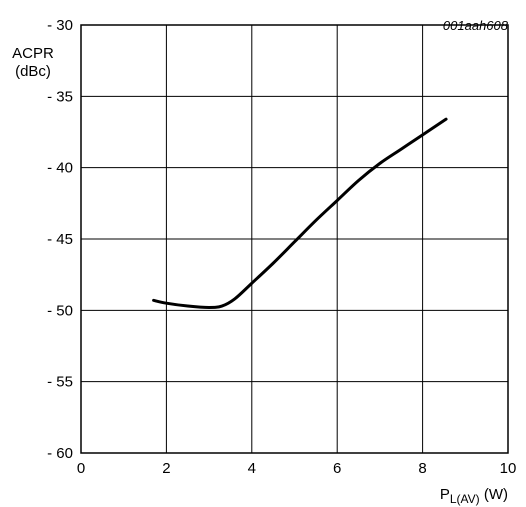 The height and width of the screenshot is (507, 526). I want to click on y-tick-label: - 55, so click(60, 382).